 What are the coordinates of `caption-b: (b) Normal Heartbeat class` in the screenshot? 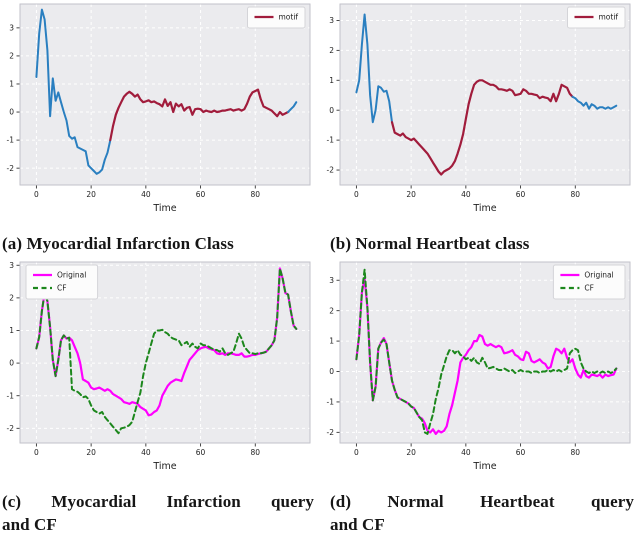 It's located at (430, 243).